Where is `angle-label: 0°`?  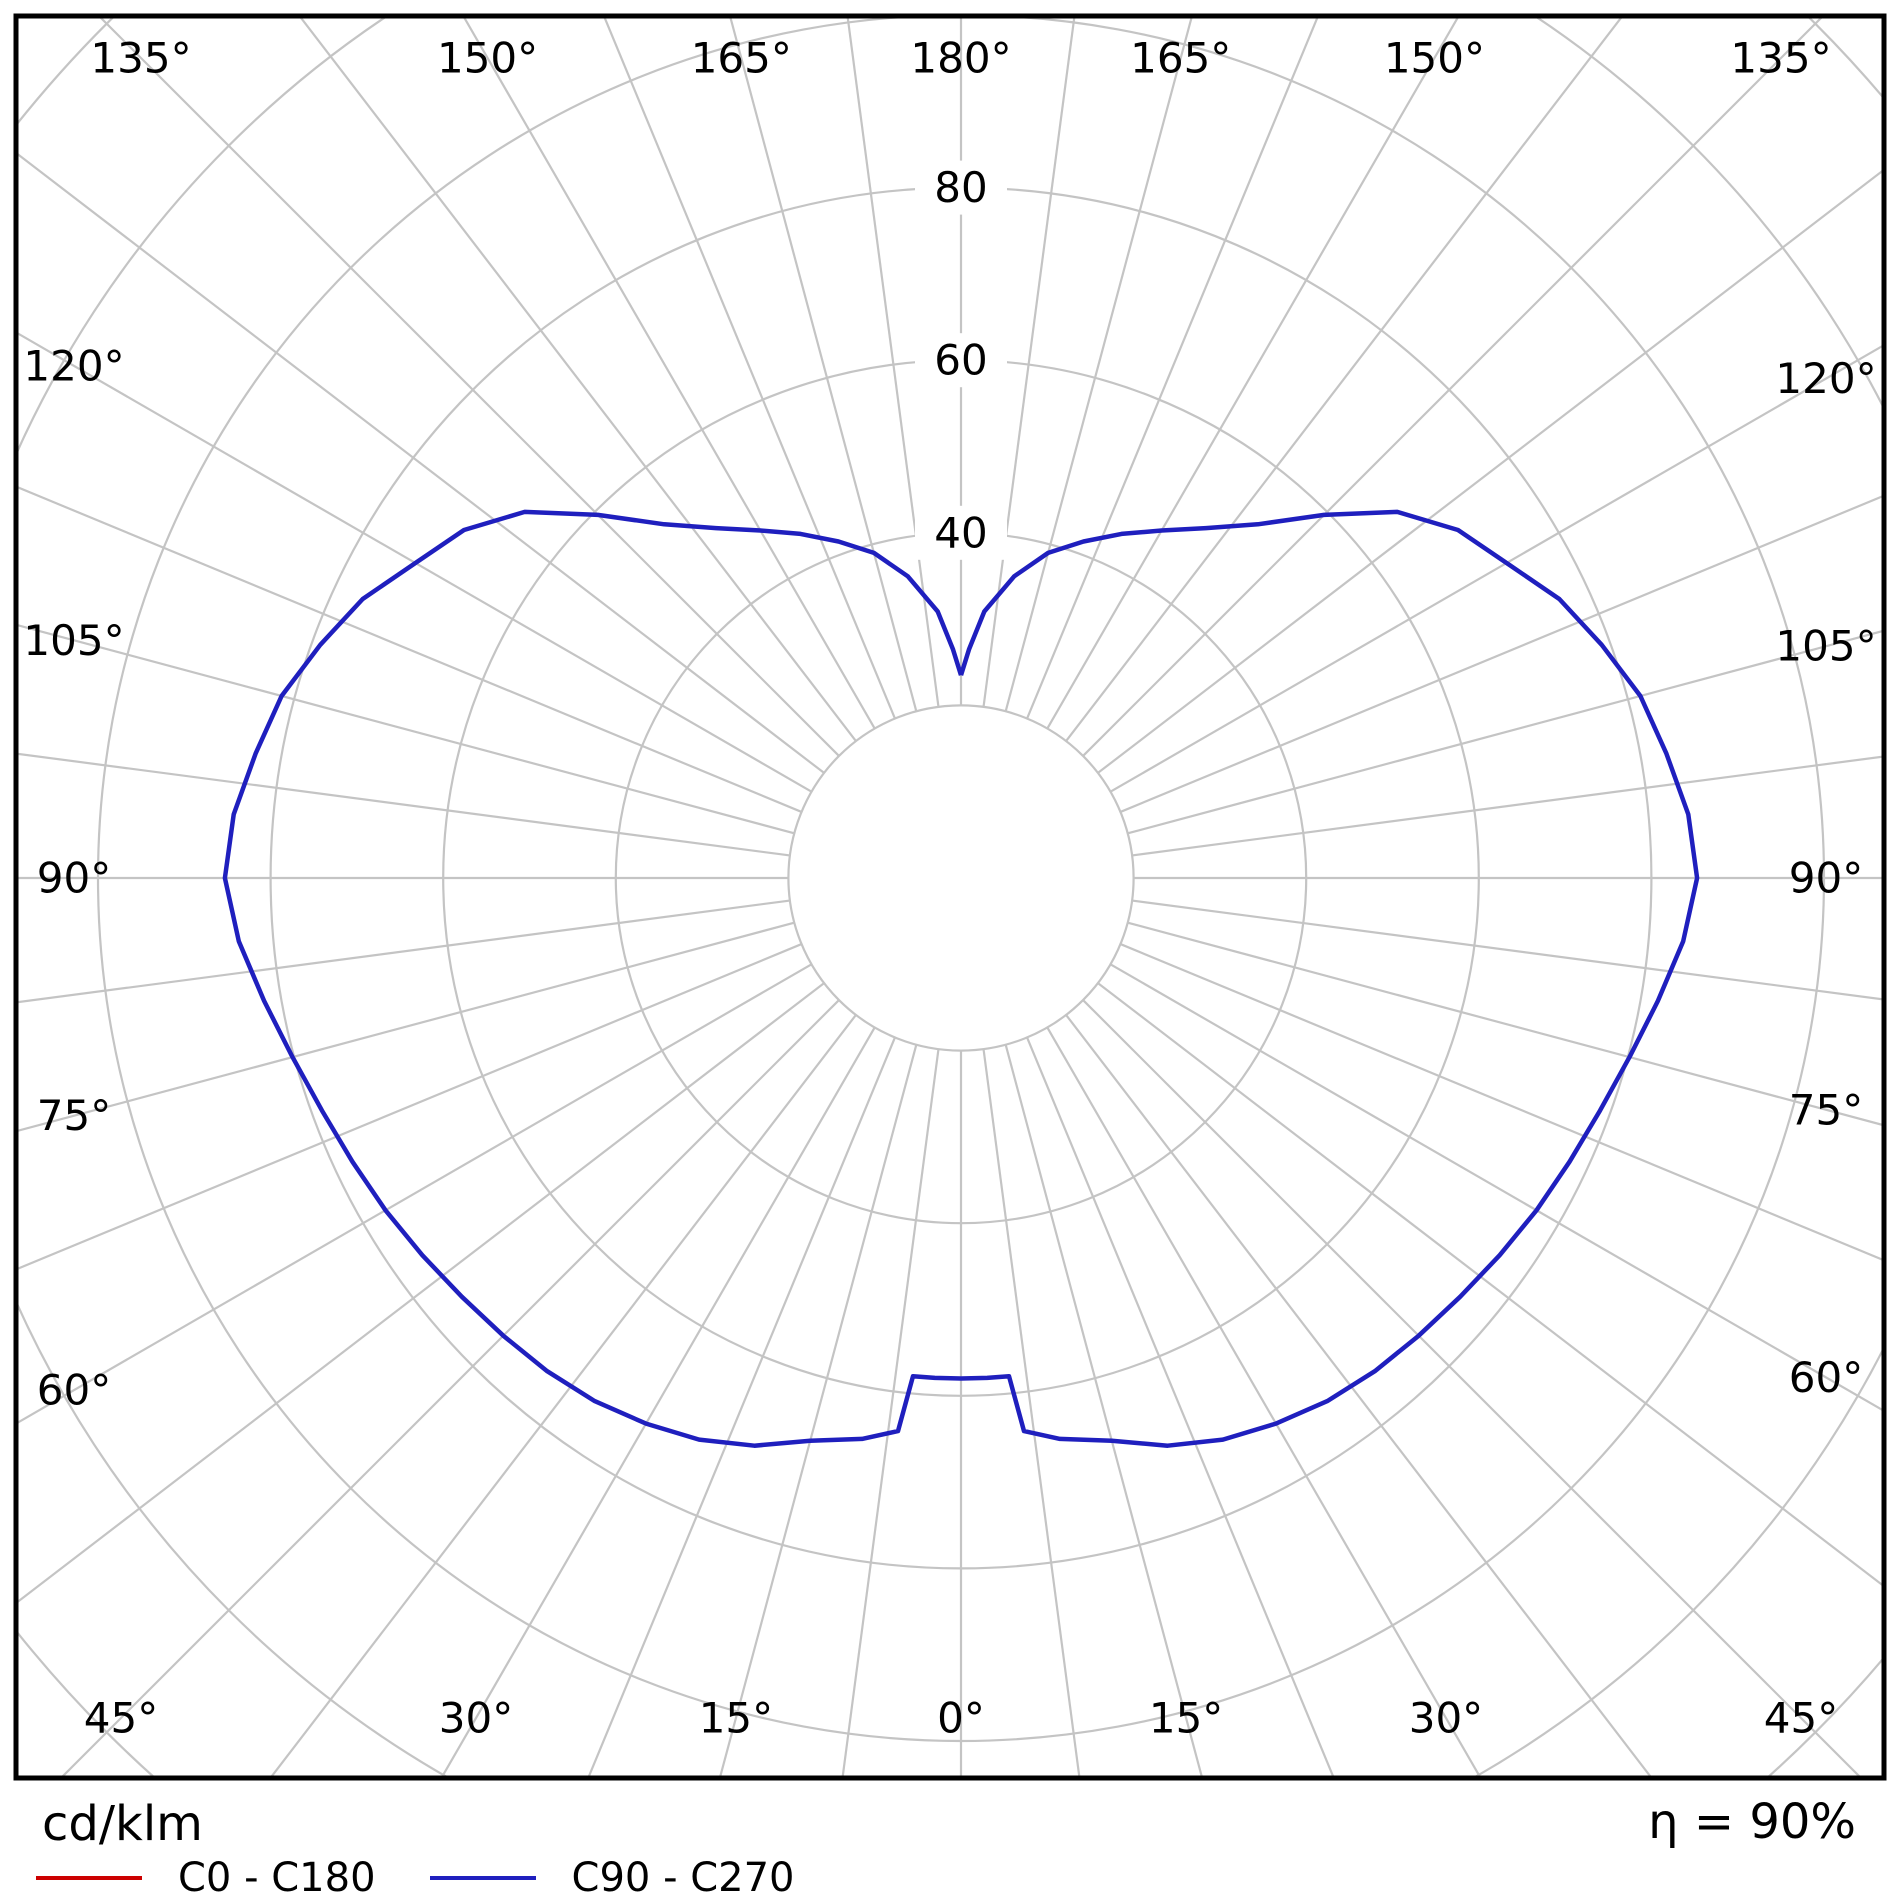
angle-label: 0° is located at coordinates (961, 1718).